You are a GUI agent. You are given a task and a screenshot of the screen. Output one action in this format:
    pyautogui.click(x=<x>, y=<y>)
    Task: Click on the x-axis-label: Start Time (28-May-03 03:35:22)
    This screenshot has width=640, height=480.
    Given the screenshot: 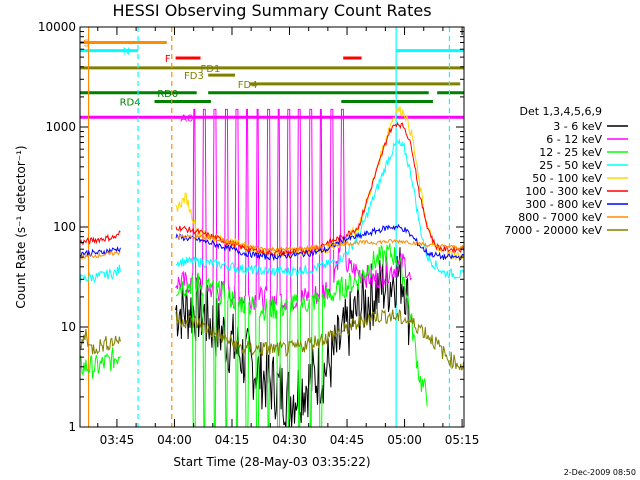 What is the action you would take?
    pyautogui.click(x=271, y=462)
    